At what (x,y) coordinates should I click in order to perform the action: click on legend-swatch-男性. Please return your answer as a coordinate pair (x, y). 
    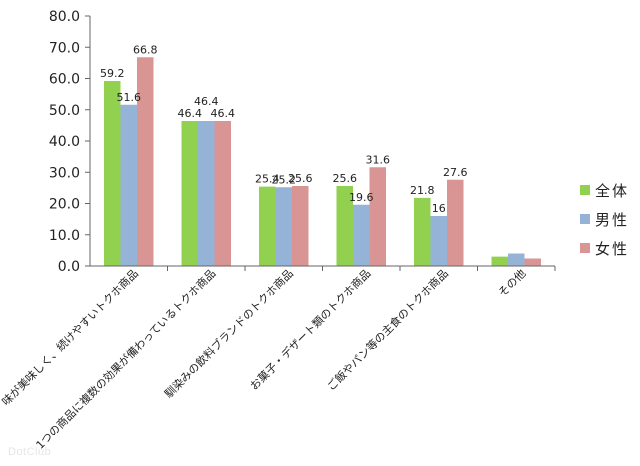
    Looking at the image, I should click on (585, 219).